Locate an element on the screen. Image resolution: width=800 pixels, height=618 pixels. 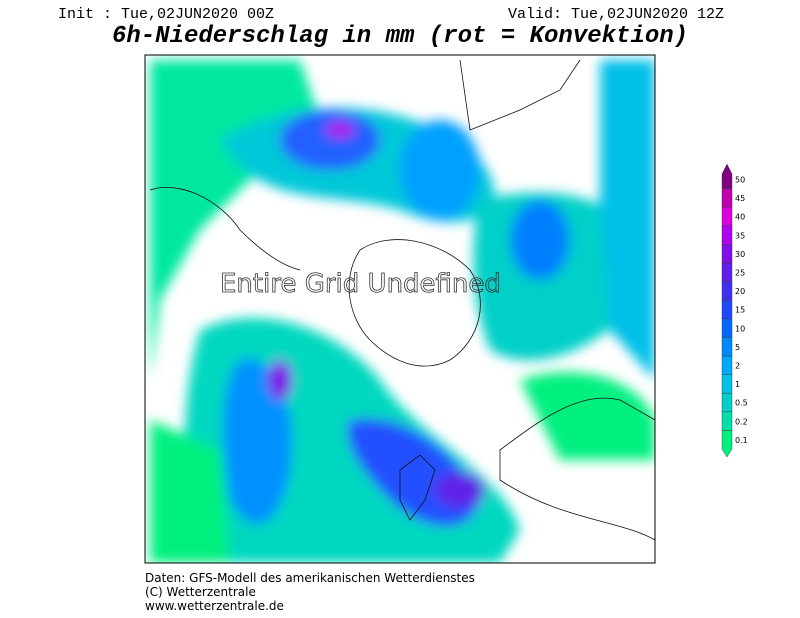
colorbar-label: 40 is located at coordinates (740, 217).